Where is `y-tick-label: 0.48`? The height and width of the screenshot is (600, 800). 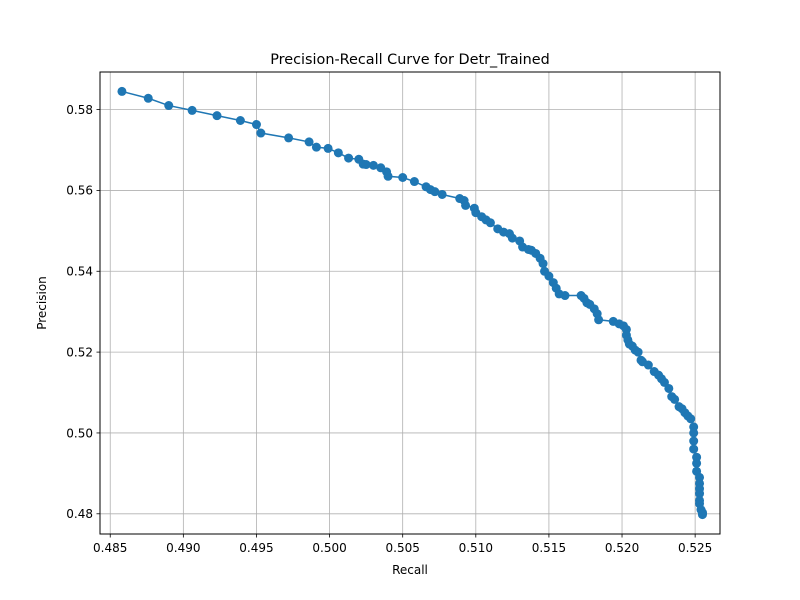
y-tick-label: 0.48 is located at coordinates (79, 514).